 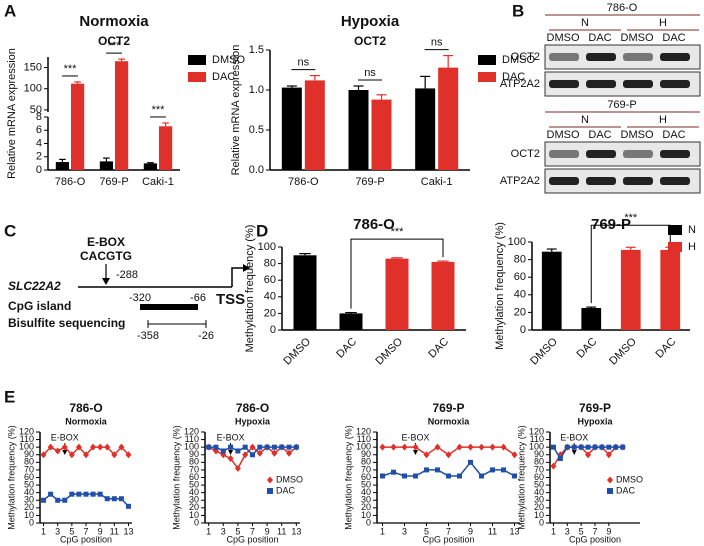 What do you see at coordinates (448, 539) in the screenshot?
I see `x-axis-label: CpG position` at bounding box center [448, 539].